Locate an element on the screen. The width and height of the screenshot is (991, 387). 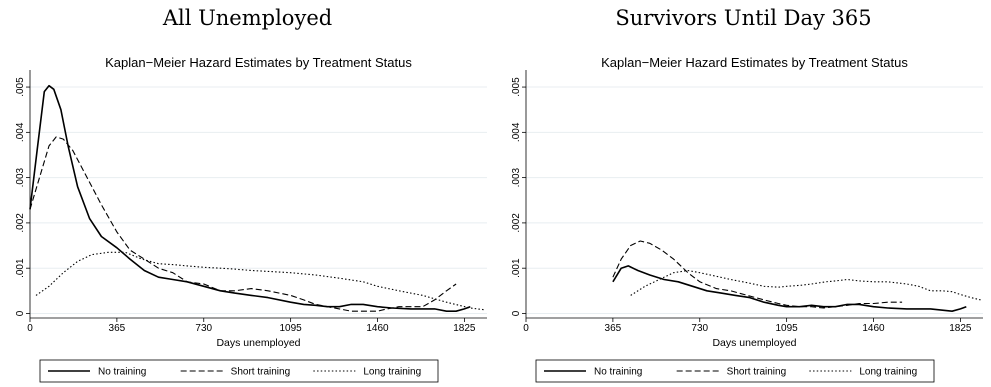
series-line-short-training is located at coordinates (757, 274).